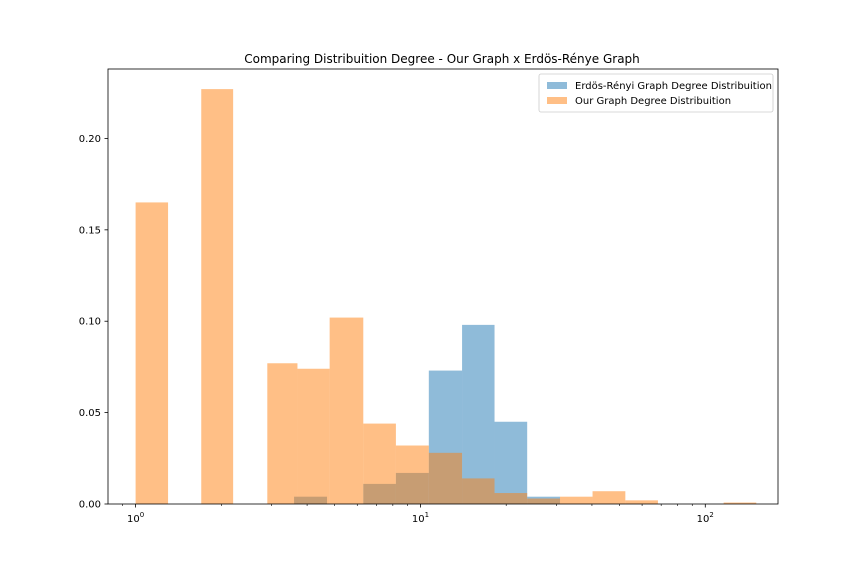 The image size is (864, 576). What do you see at coordinates (90, 230) in the screenshot?
I see `y-tick-label: 0.15` at bounding box center [90, 230].